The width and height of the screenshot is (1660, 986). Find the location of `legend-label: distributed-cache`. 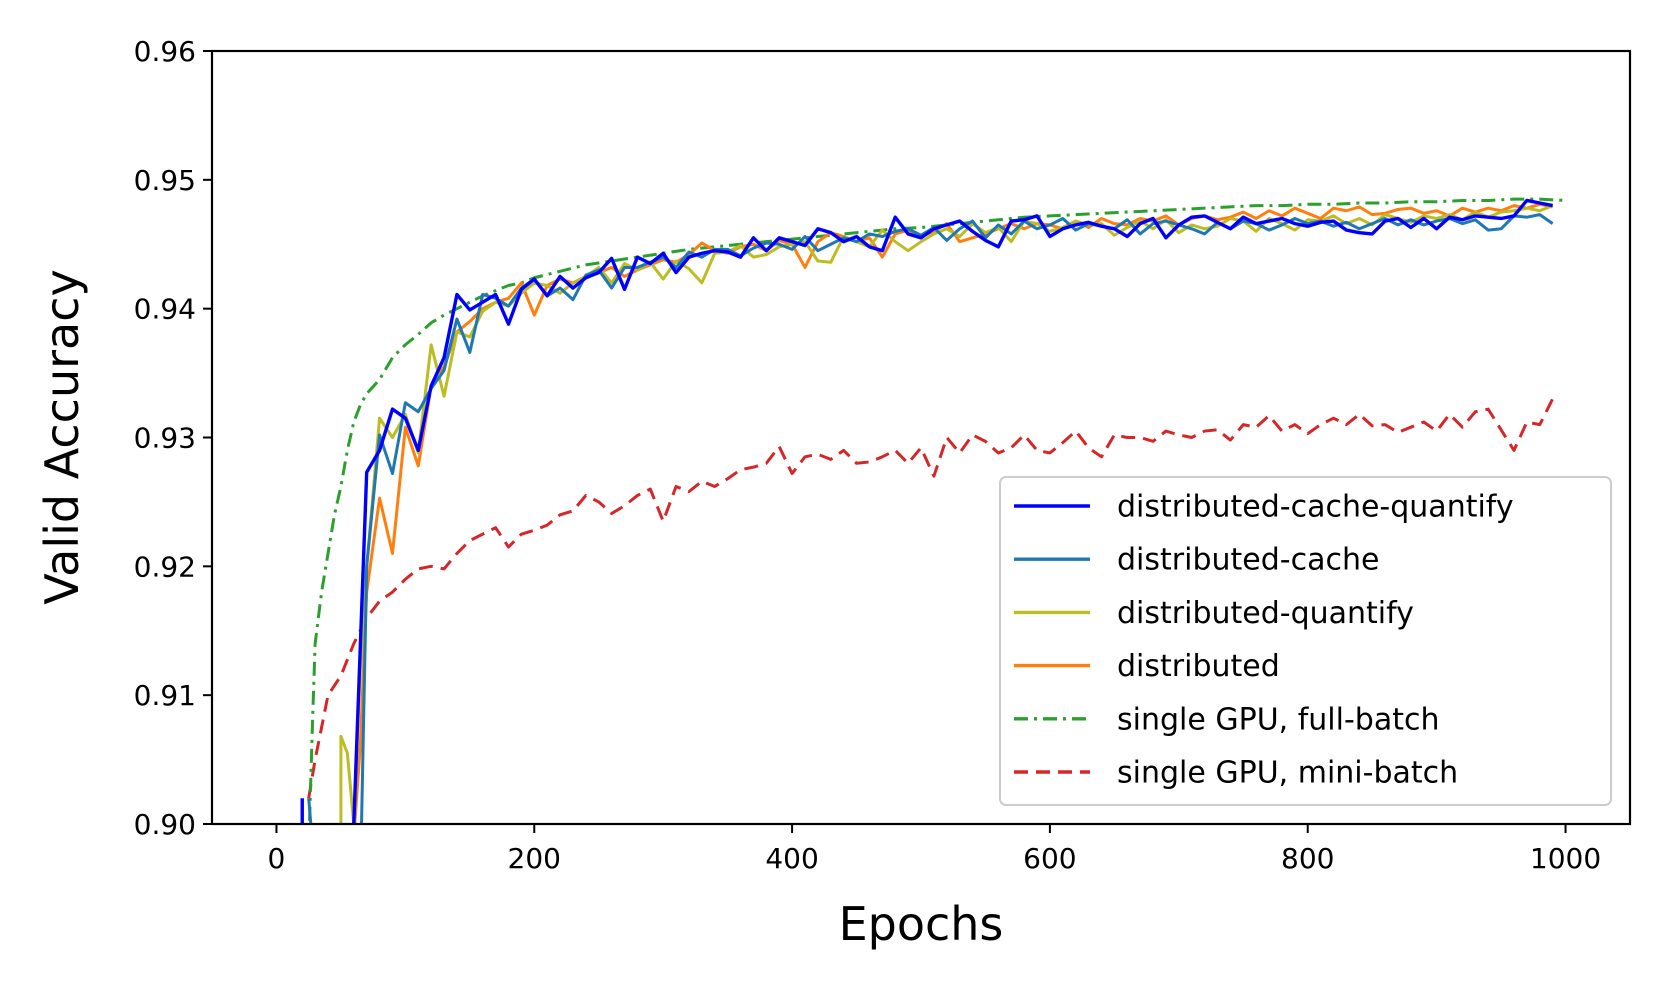

legend-label: distributed-cache is located at coordinates (1248, 560).